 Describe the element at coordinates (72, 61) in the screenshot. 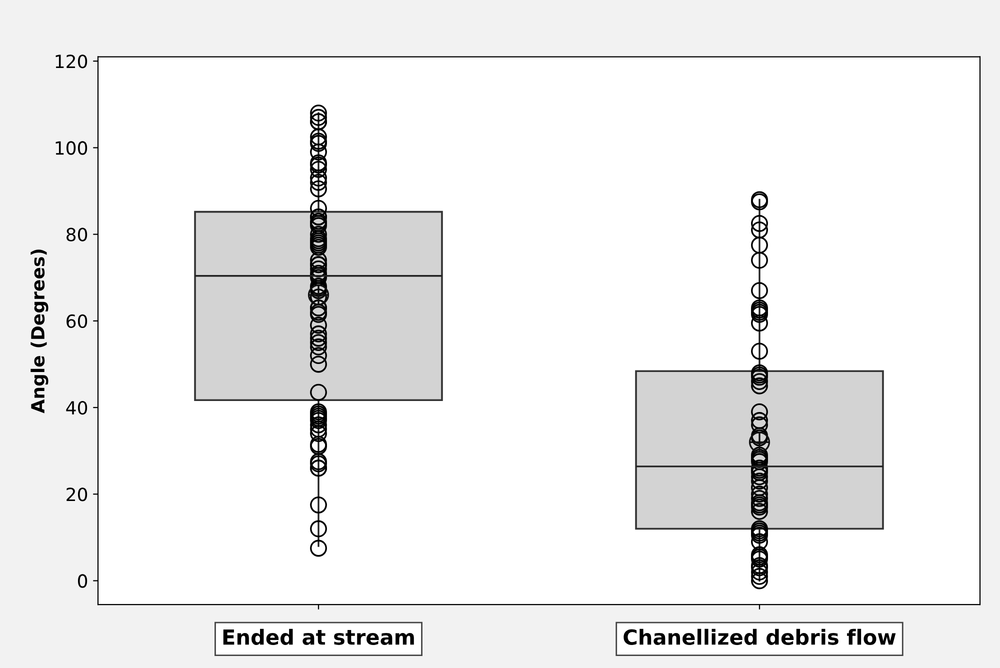

I see `y-tick-label: 120` at that location.